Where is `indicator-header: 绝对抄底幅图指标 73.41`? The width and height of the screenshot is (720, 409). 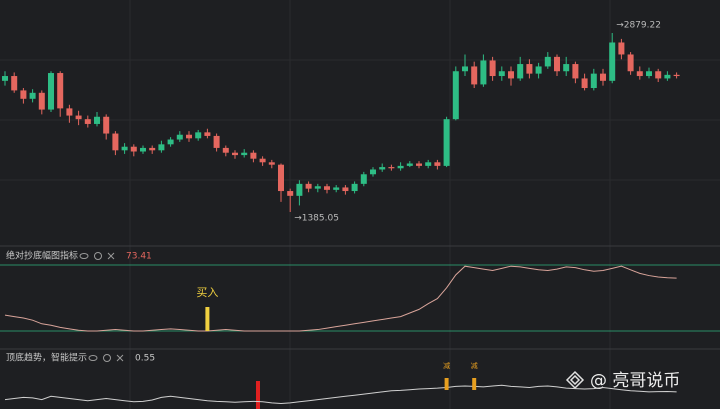
indicator-header: 绝对抄底幅图指标 73.41 is located at coordinates (79, 256).